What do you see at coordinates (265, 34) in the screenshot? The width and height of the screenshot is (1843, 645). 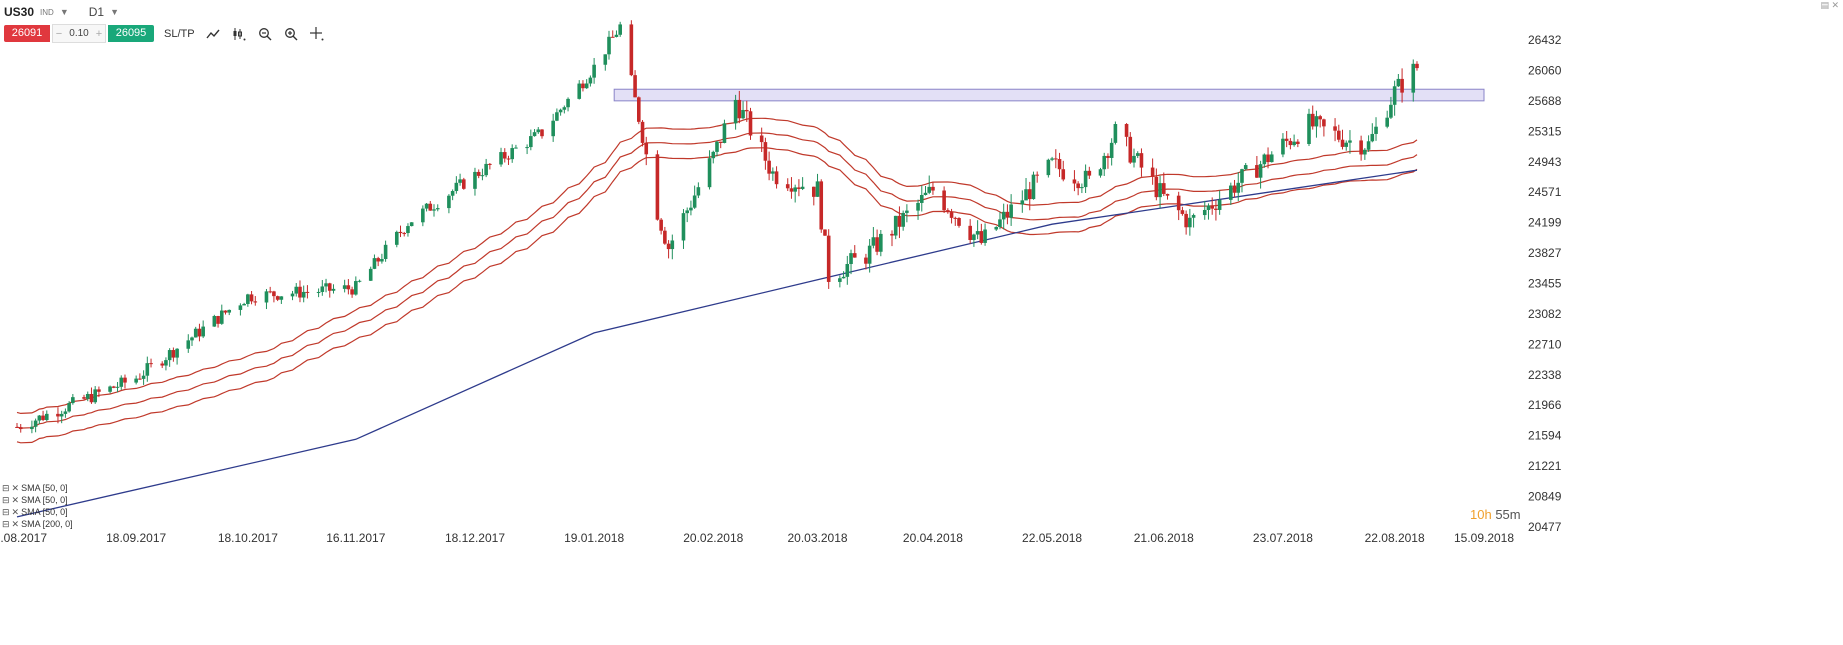 I see `zoom-out-icon` at bounding box center [265, 34].